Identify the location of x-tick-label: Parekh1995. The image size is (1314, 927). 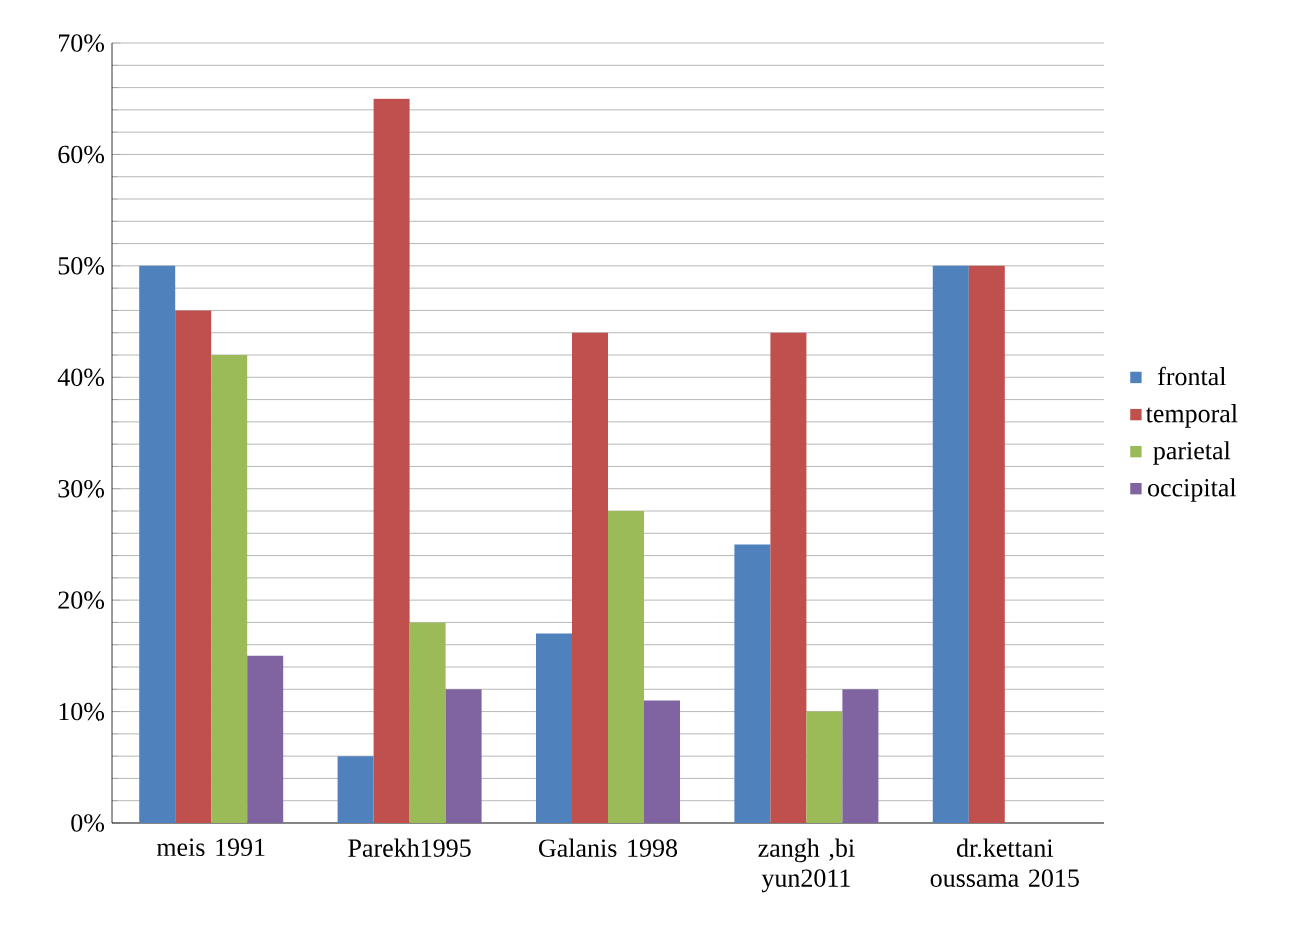
(409, 847).